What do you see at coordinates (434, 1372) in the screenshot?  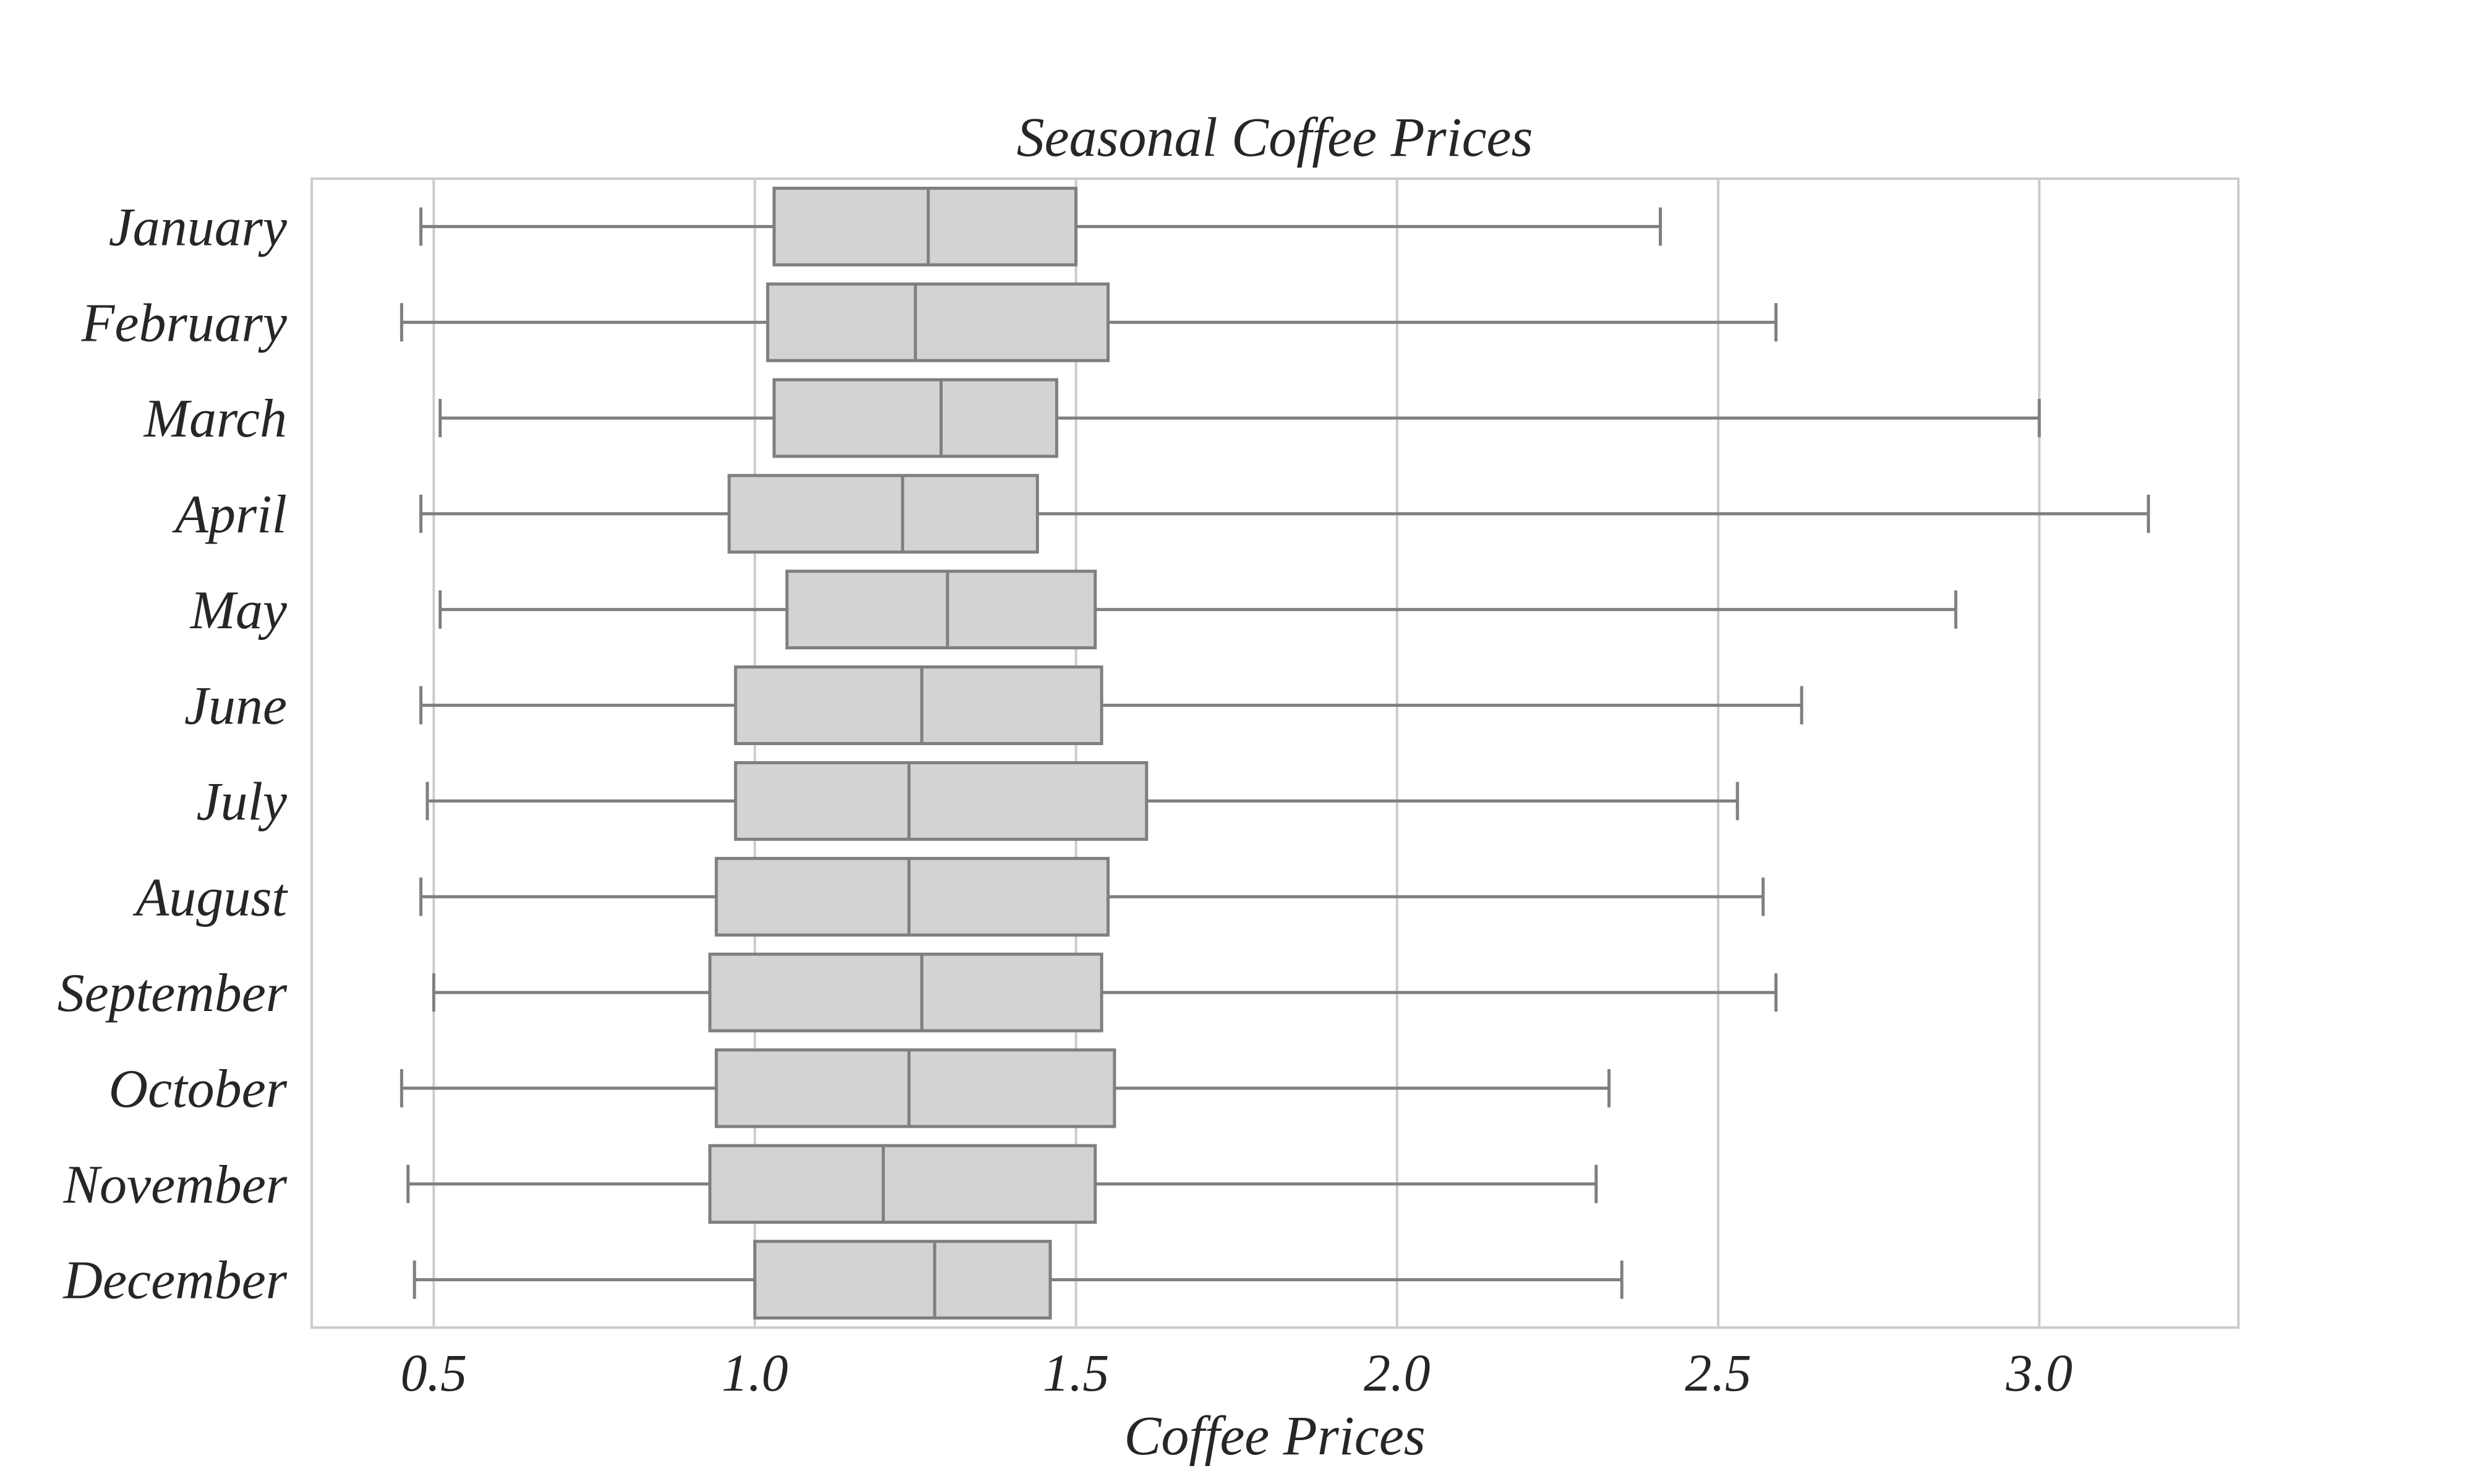 I see `x-tick-label: 0.5` at bounding box center [434, 1372].